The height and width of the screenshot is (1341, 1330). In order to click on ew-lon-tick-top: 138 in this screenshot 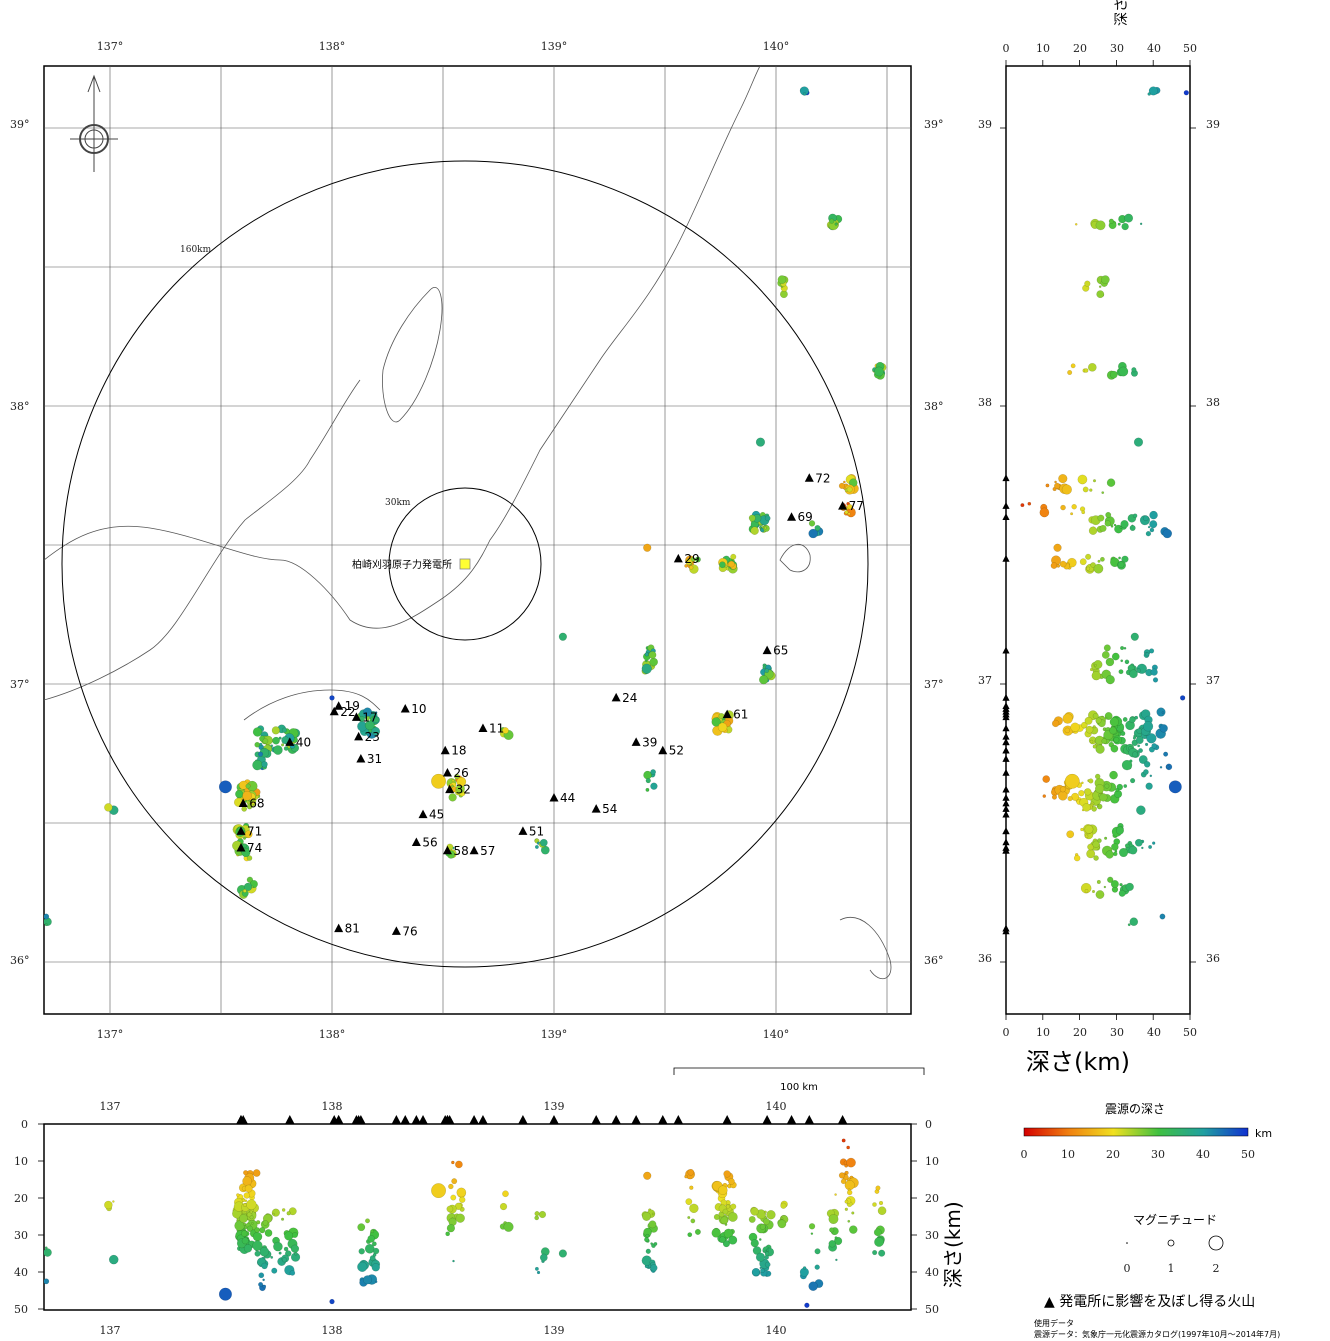, I will do `click(332, 1106)`.